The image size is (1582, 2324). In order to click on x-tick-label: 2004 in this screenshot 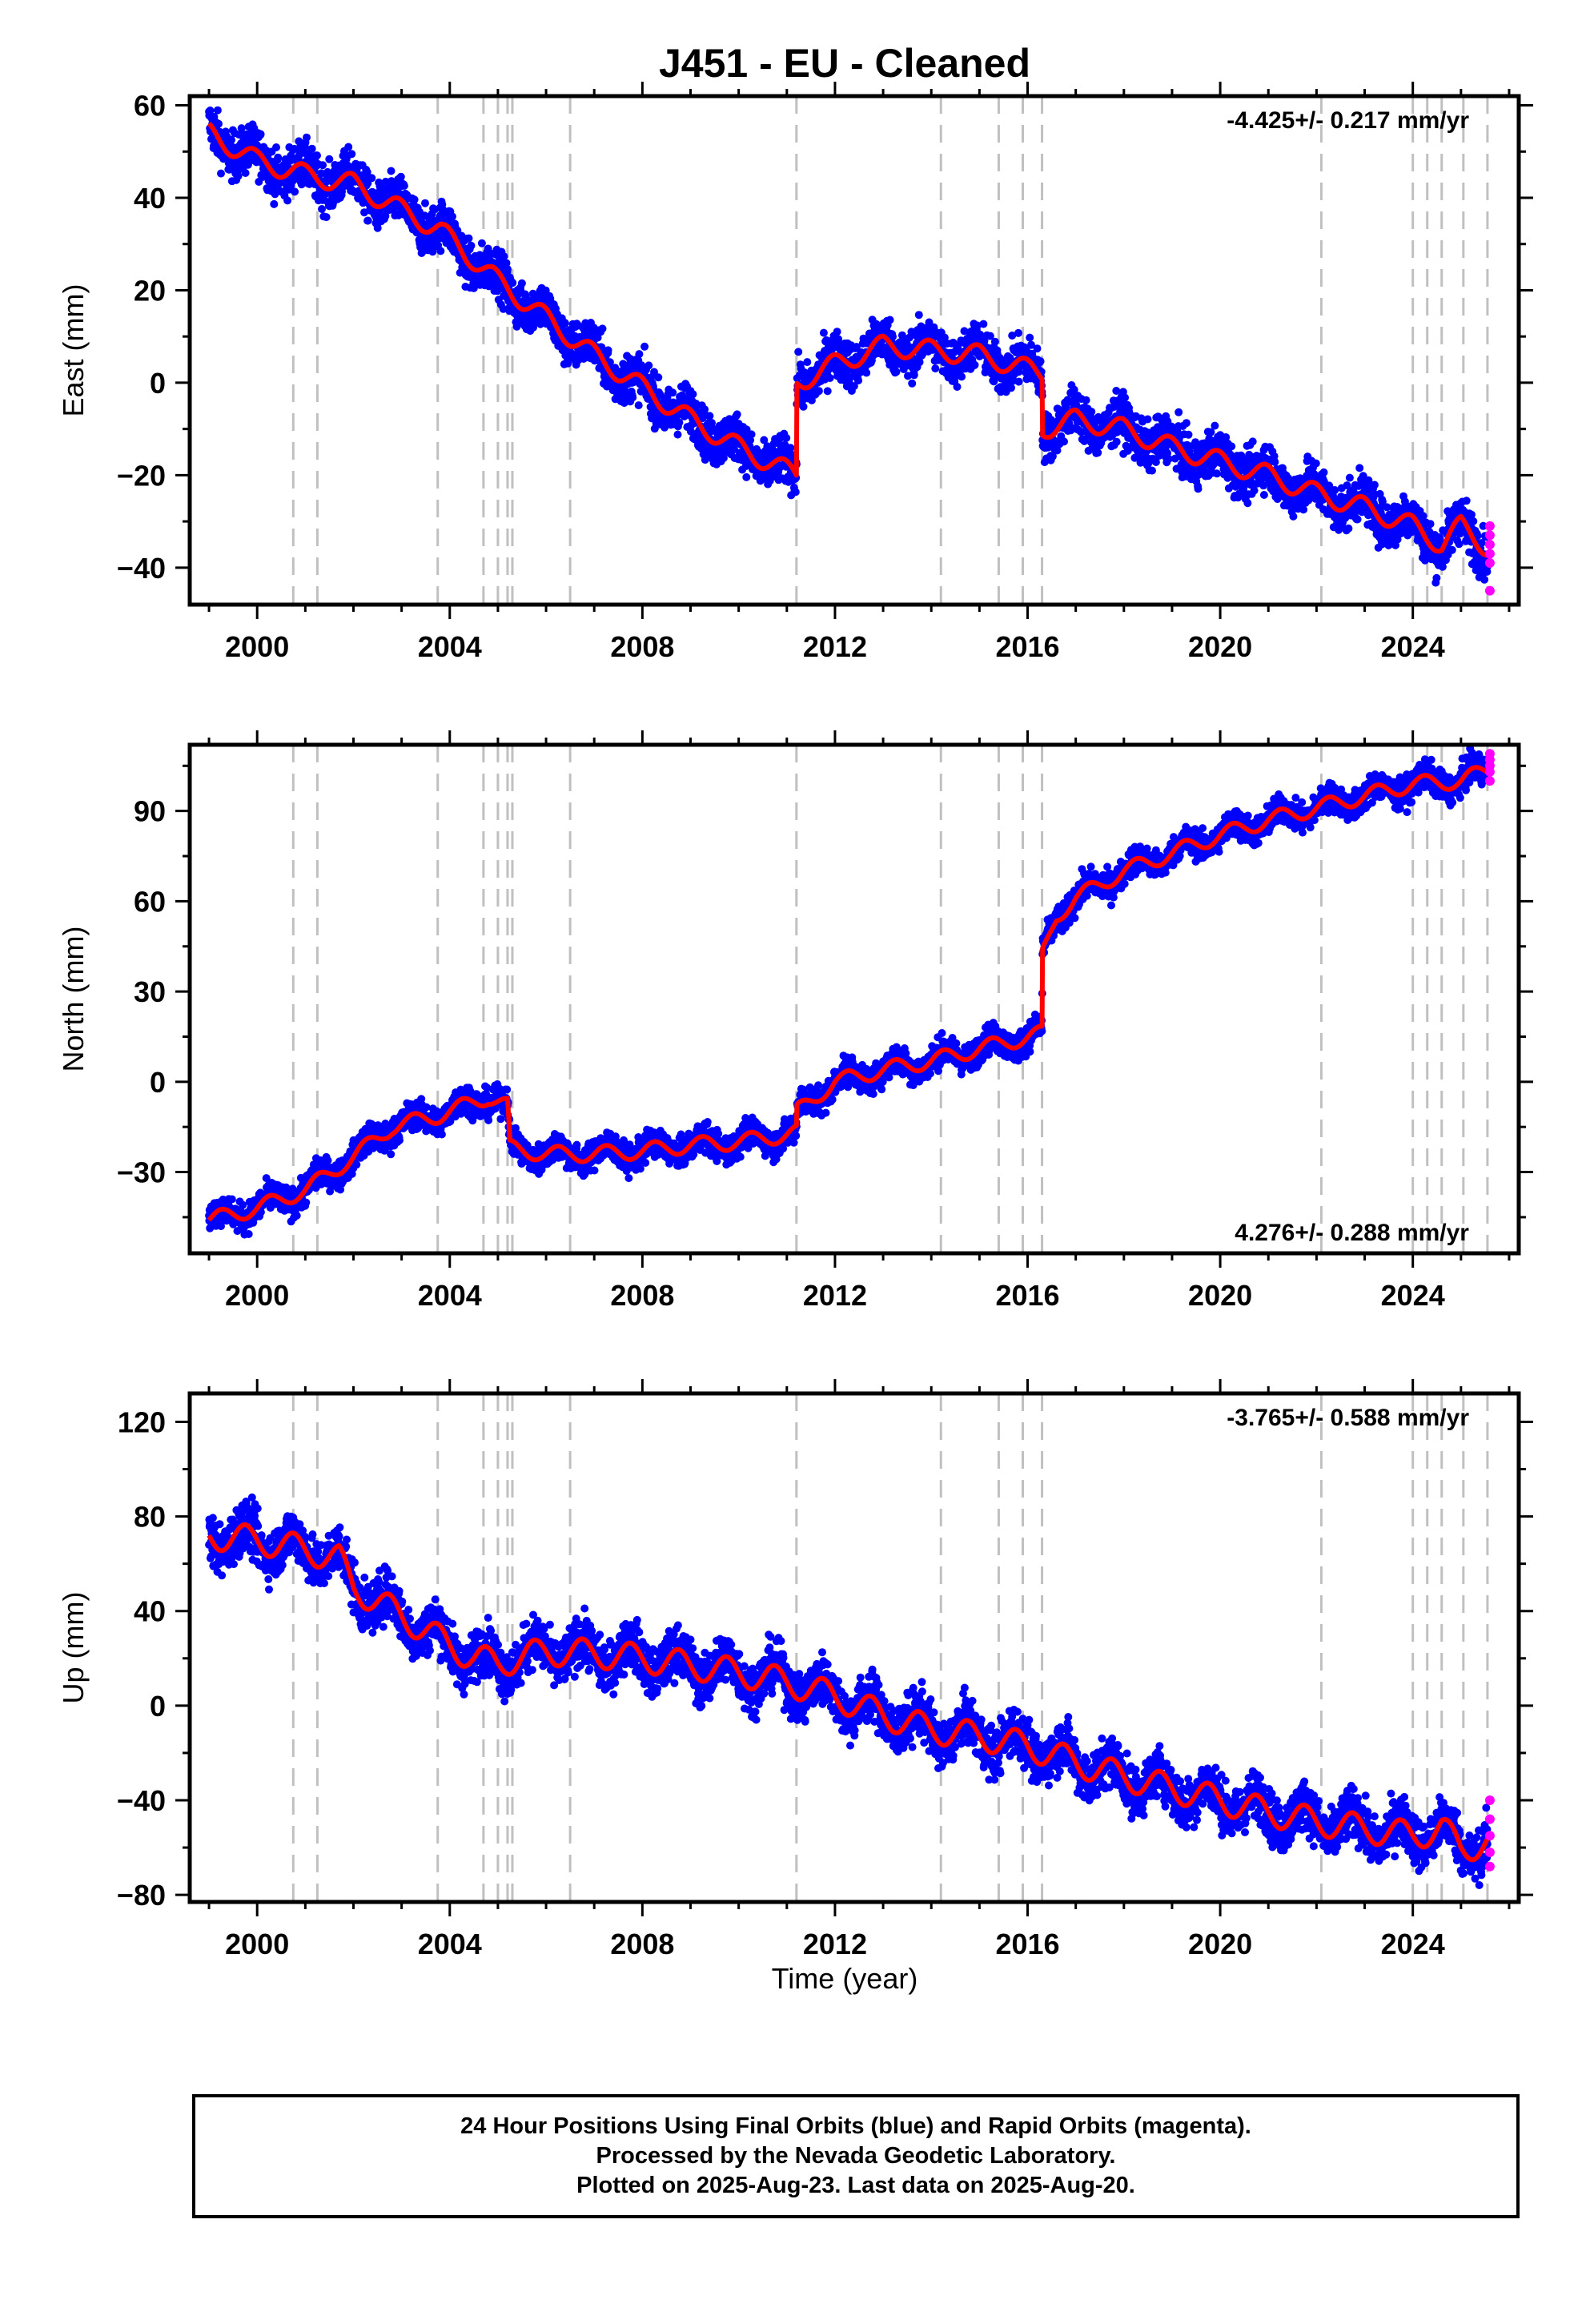, I will do `click(450, 646)`.